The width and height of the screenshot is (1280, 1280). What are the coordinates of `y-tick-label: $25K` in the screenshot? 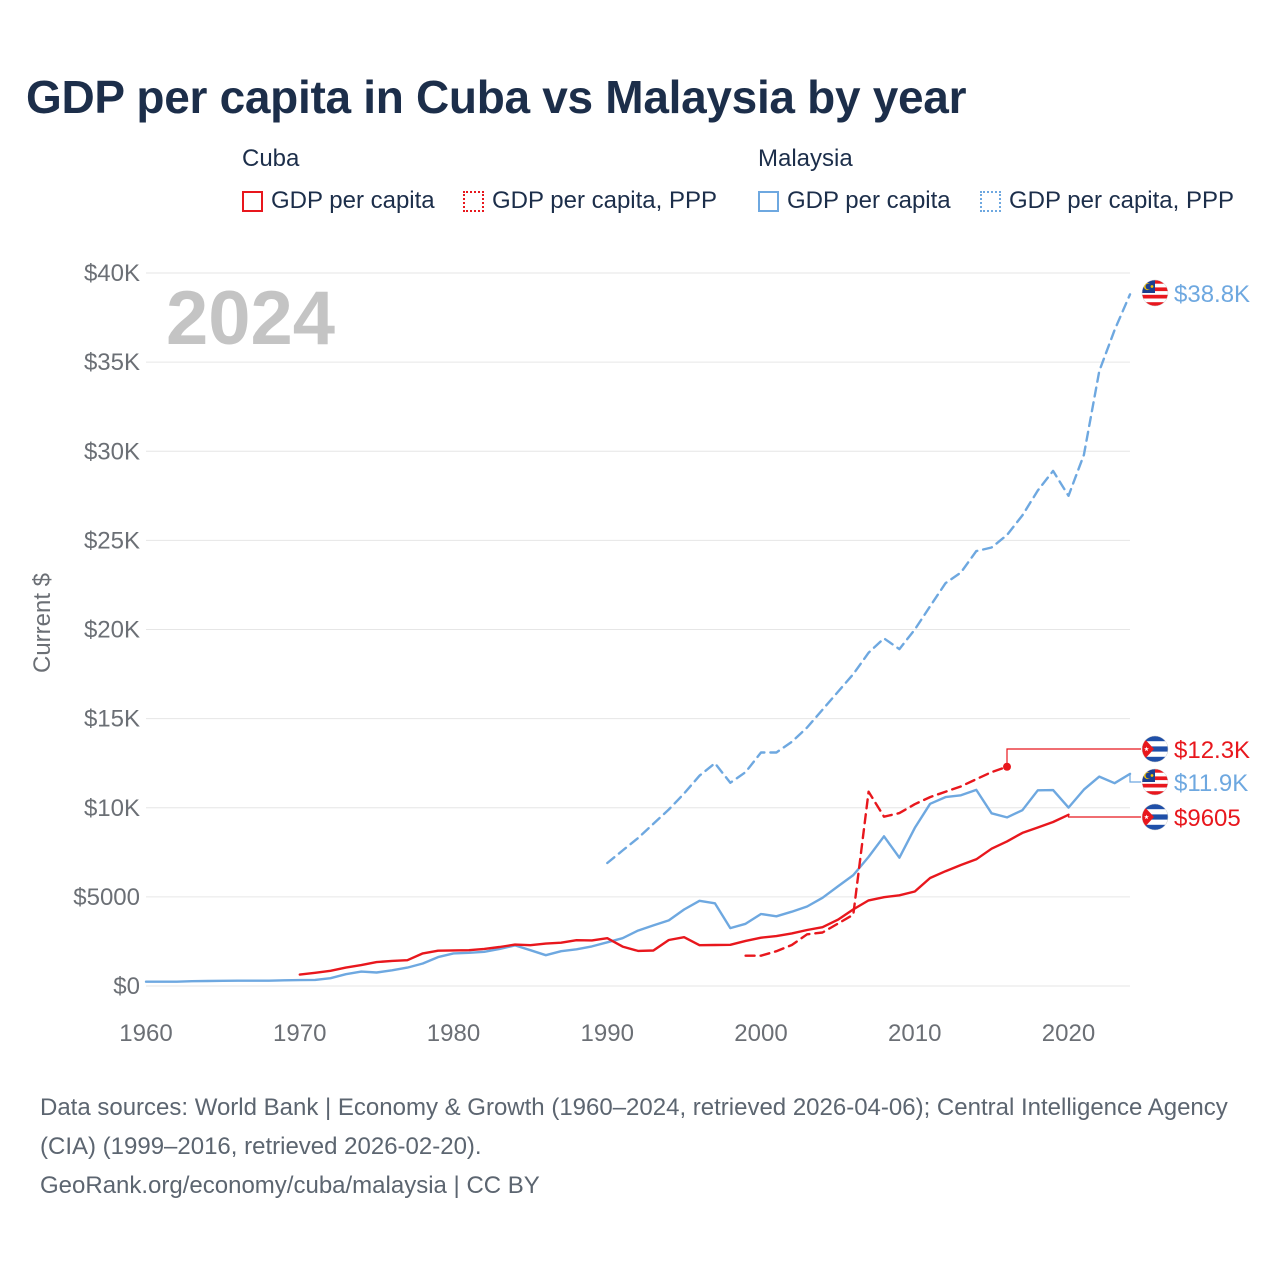 It's located at (112, 540).